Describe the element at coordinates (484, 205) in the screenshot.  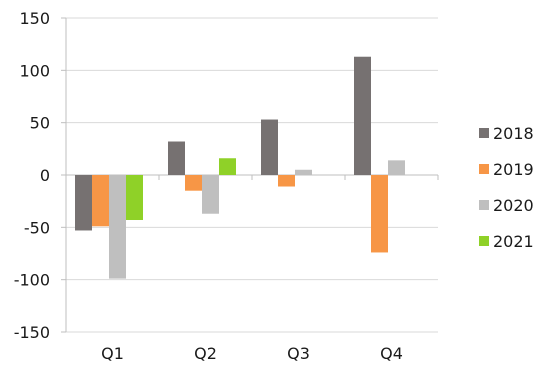
I see `legend-swatch-2020` at that location.